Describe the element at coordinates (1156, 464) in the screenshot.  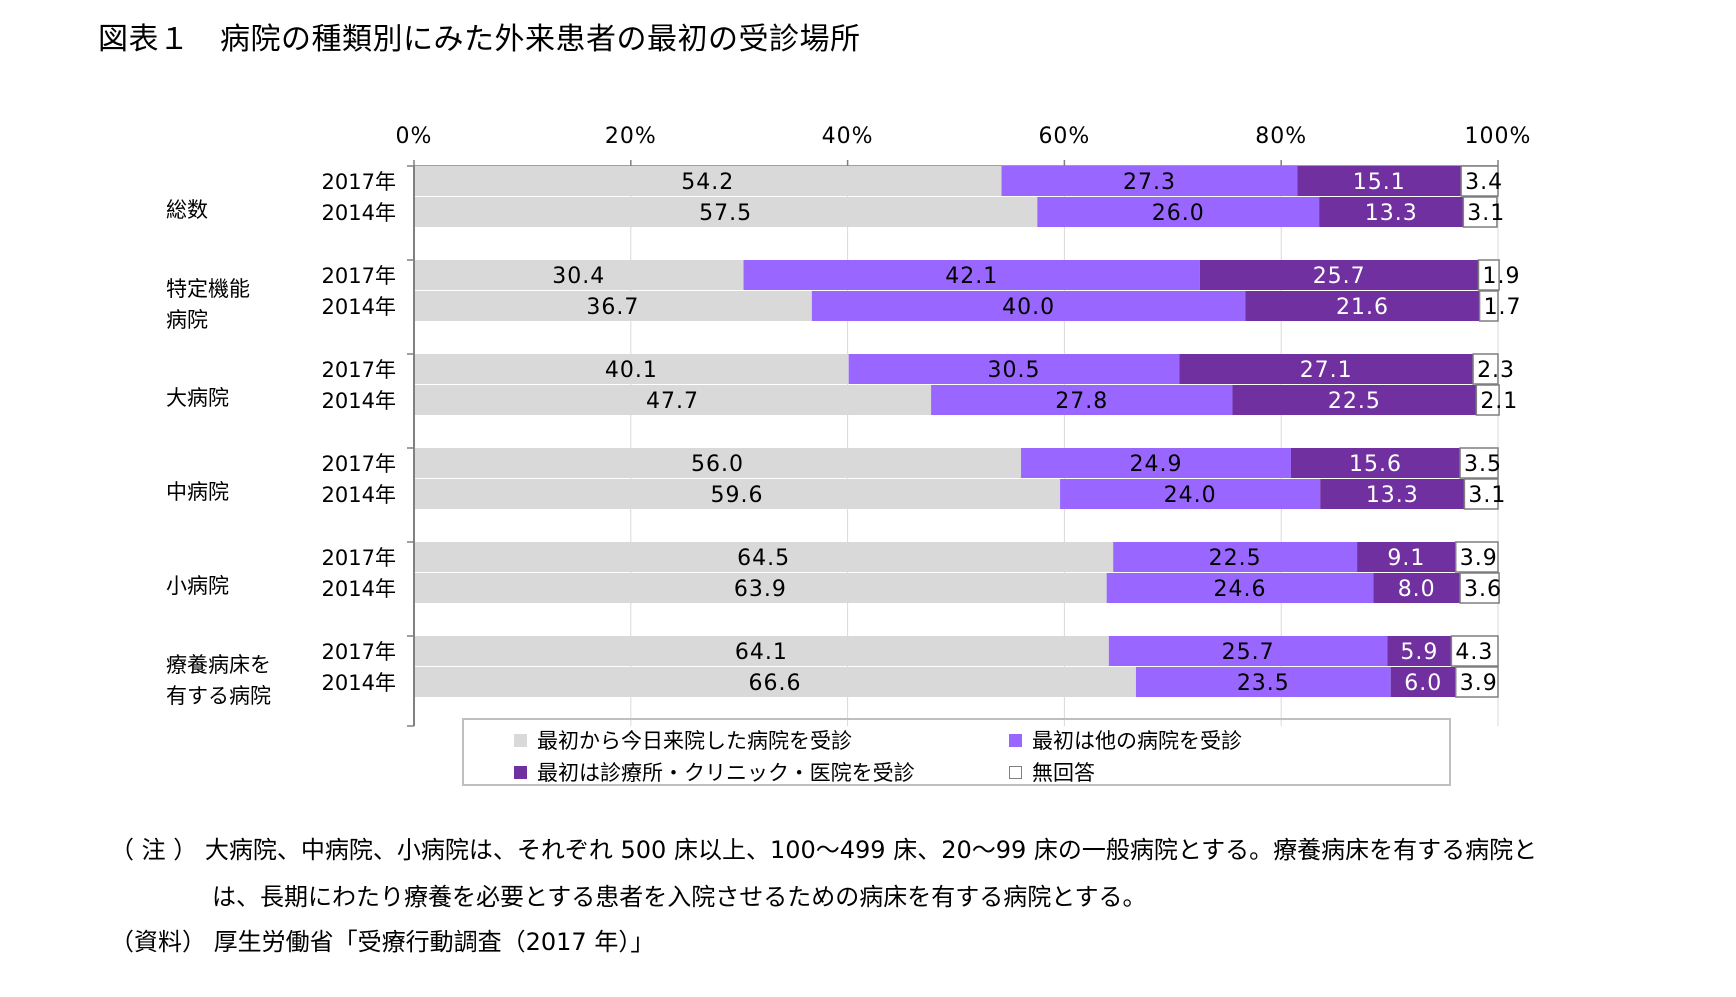
I see `data-label: 24.9` at that location.